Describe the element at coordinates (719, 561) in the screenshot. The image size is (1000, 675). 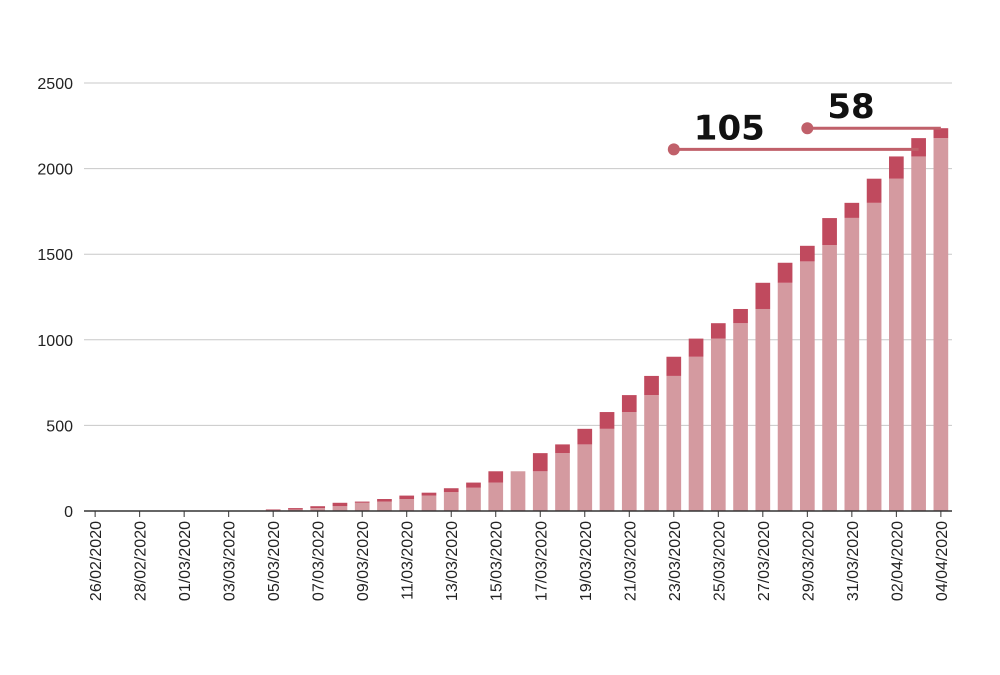
I see `x-tick-label: 25/03/2020` at that location.